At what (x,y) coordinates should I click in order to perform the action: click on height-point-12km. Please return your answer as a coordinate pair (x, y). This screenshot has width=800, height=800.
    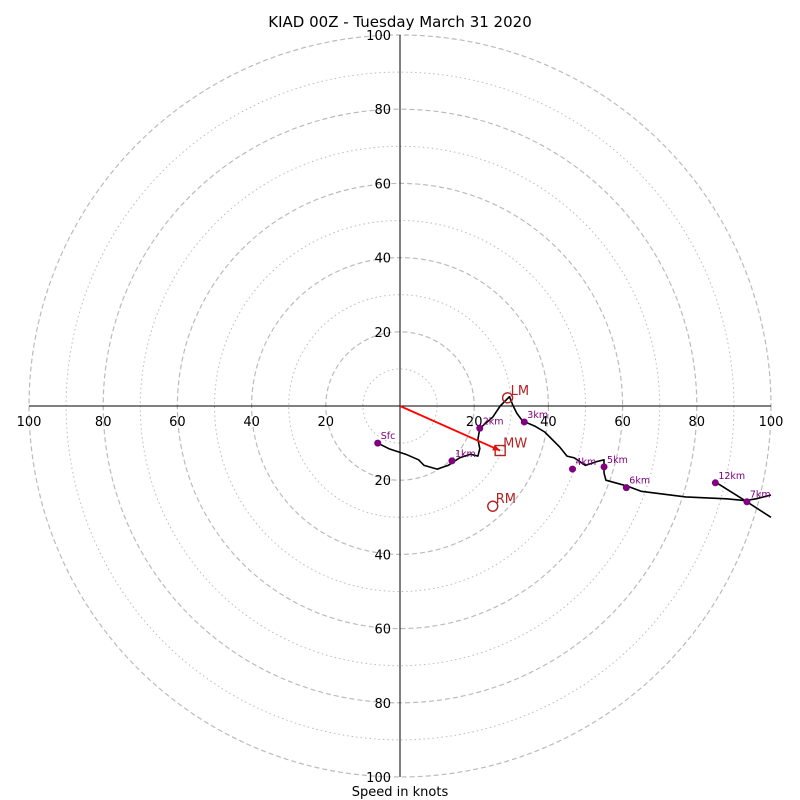
    Looking at the image, I should click on (715, 483).